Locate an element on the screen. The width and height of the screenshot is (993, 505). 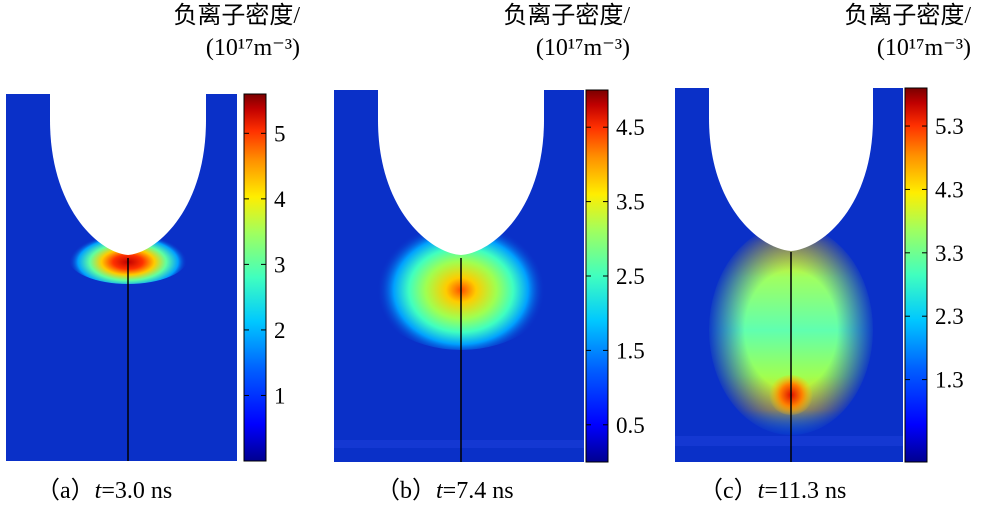
colorbar-title-text-a: 负离子密度/ is located at coordinates (236, 16).